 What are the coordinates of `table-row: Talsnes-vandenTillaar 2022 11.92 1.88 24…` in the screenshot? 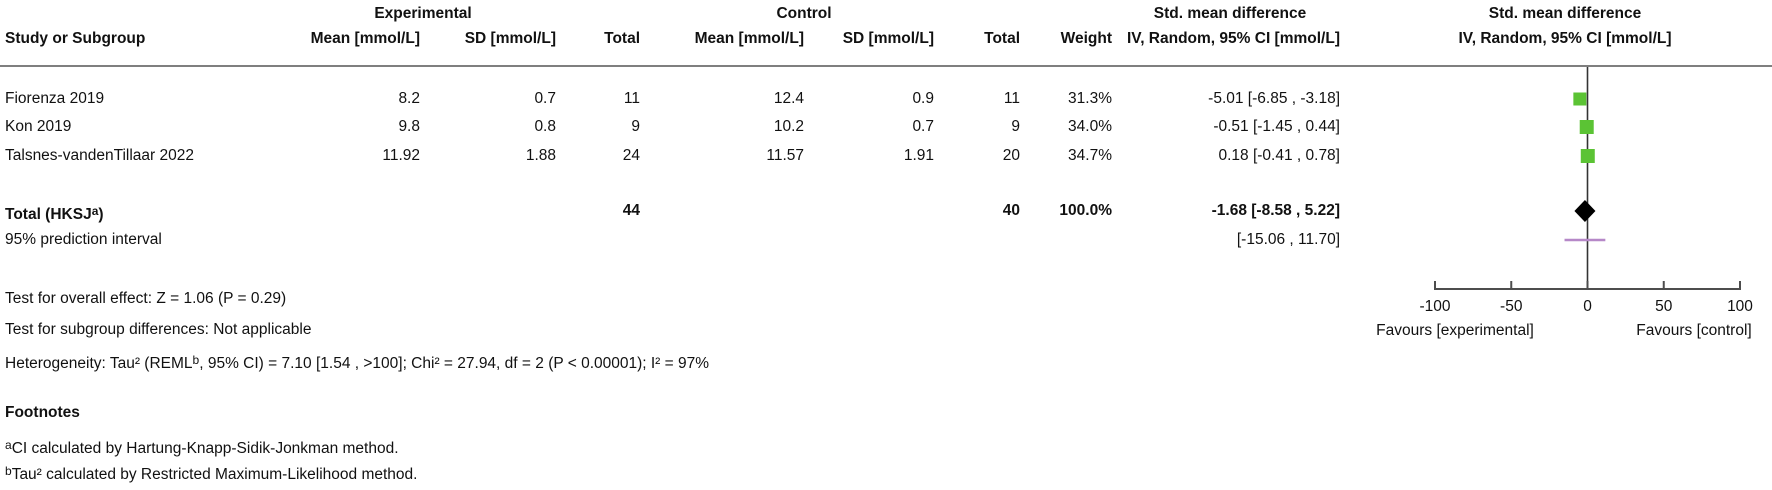 It's located at (886, 156).